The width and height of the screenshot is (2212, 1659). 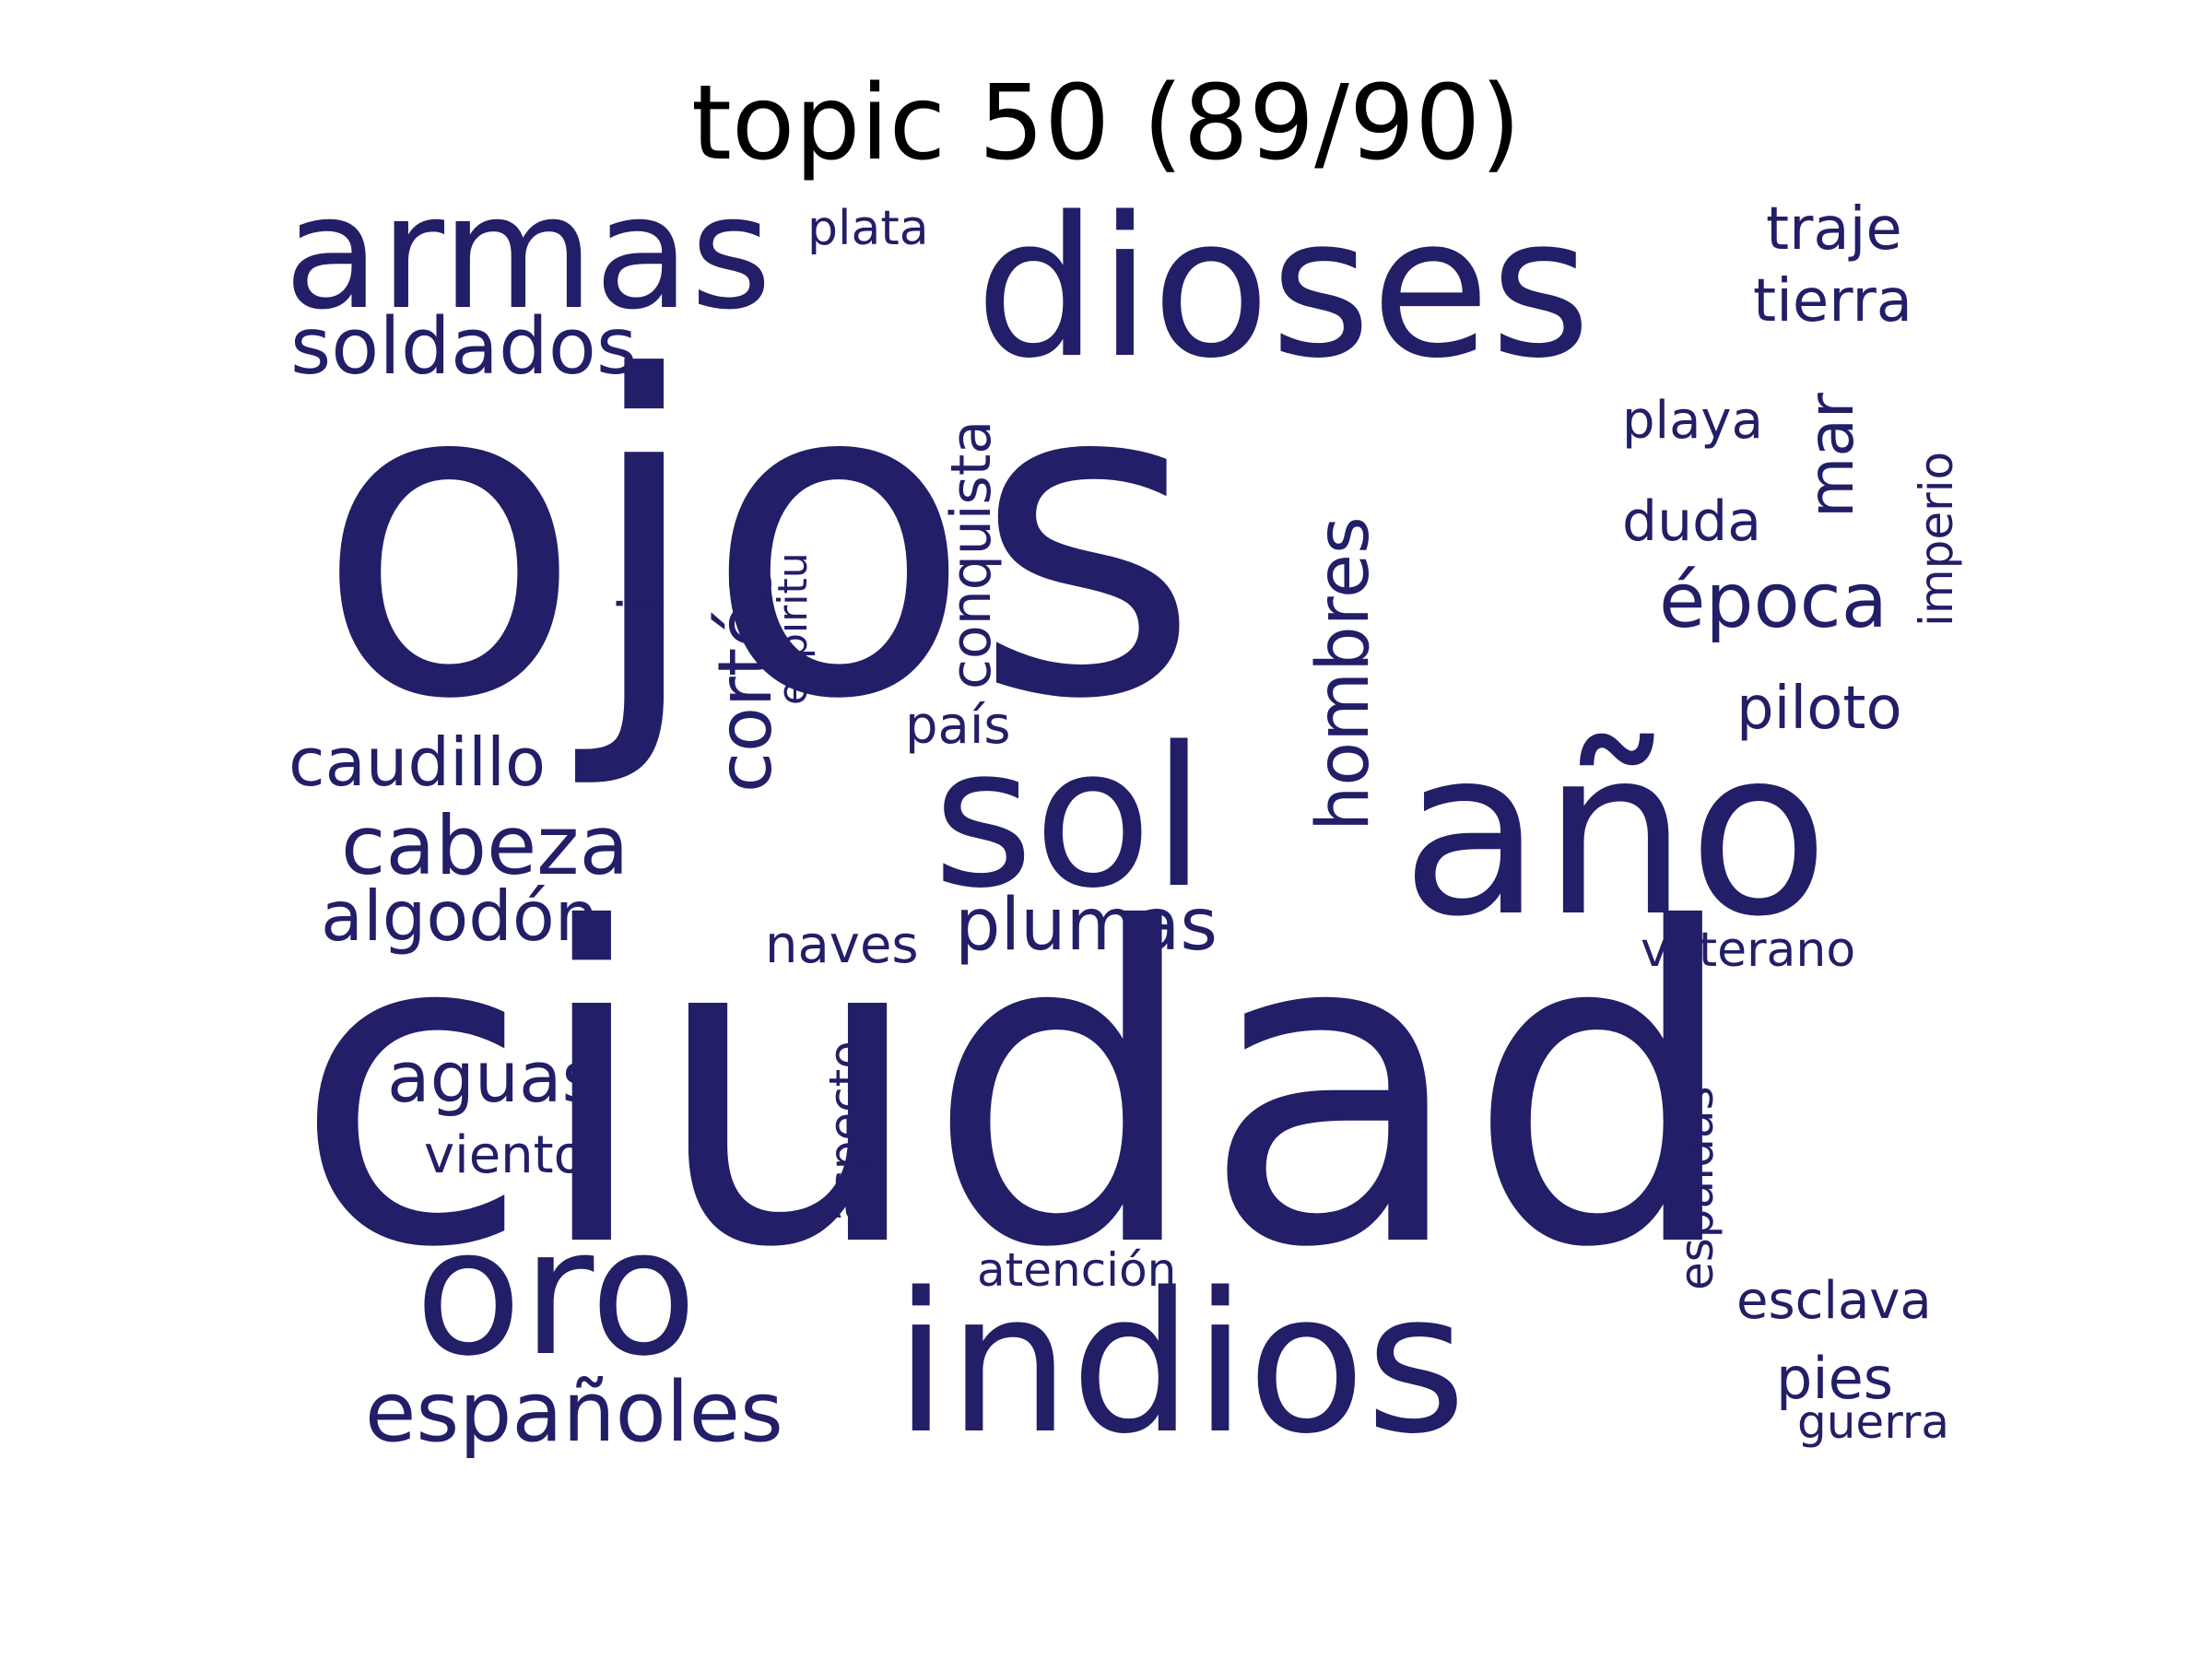 What do you see at coordinates (745, 678) in the screenshot?
I see `word-cortés: cortés` at bounding box center [745, 678].